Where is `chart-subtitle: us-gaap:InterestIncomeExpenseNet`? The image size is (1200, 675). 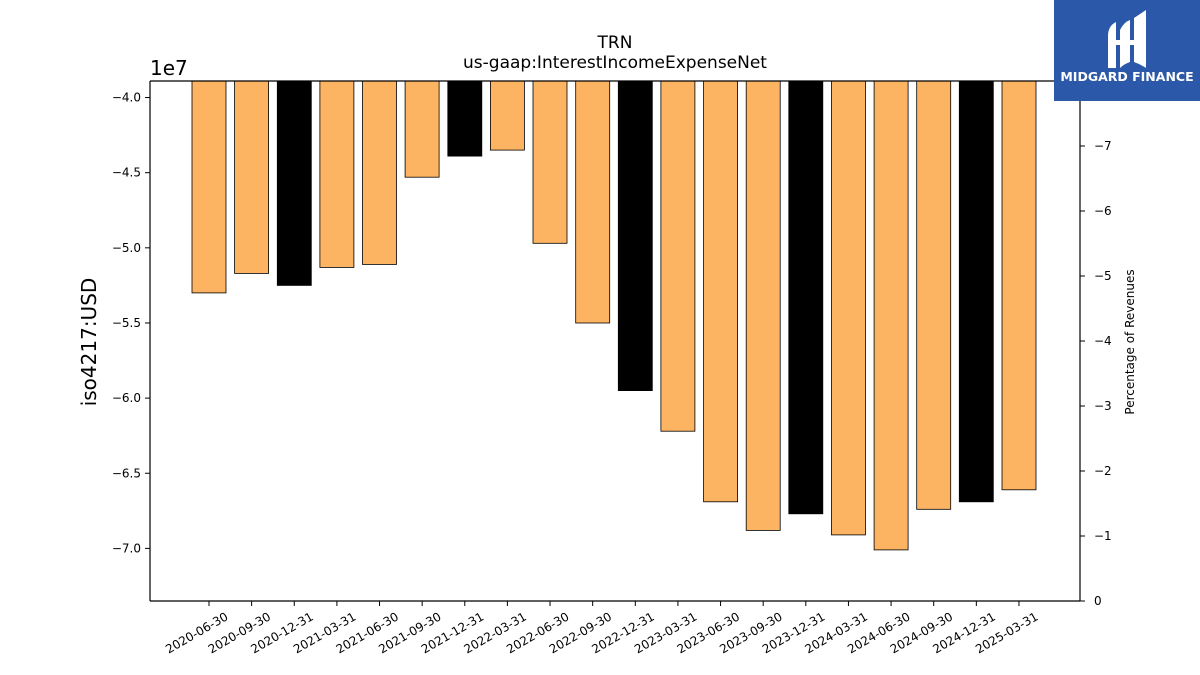
chart-subtitle: us-gaap:InterestIncomeExpenseNet is located at coordinates (615, 63).